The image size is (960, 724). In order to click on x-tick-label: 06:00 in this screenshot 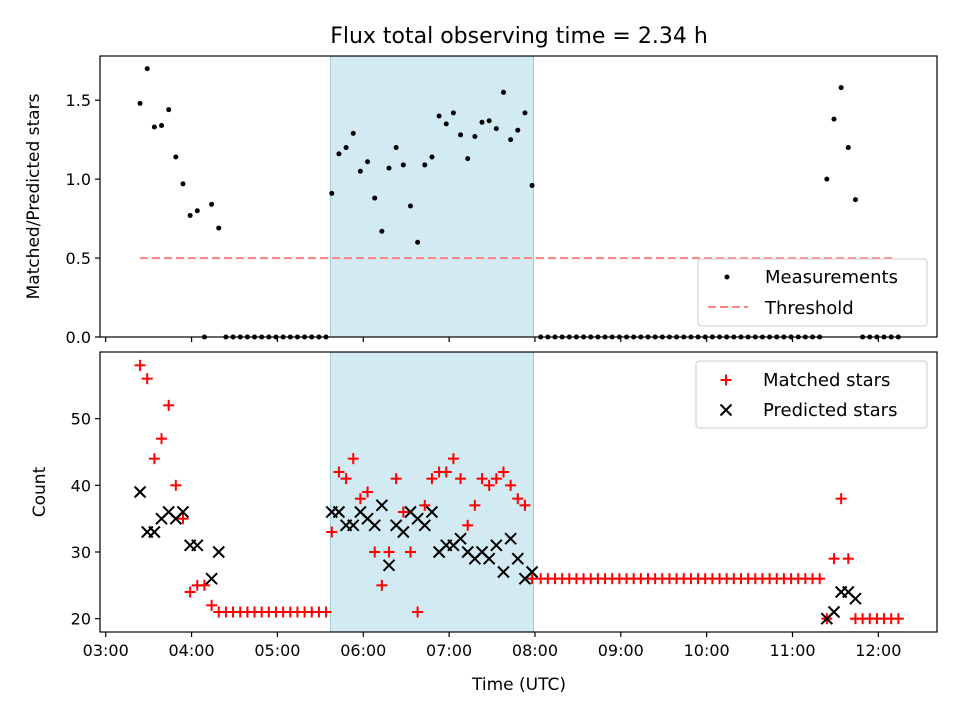, I will do `click(363, 650)`.